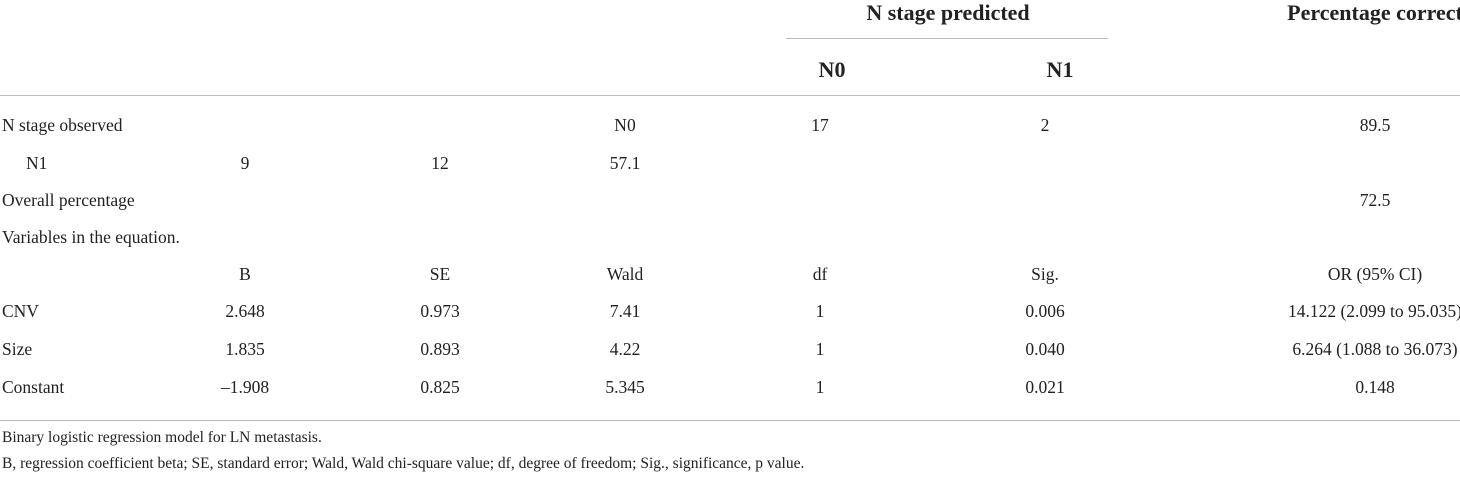 The height and width of the screenshot is (480, 1460). What do you see at coordinates (33, 387) in the screenshot?
I see `row-label: Constant` at bounding box center [33, 387].